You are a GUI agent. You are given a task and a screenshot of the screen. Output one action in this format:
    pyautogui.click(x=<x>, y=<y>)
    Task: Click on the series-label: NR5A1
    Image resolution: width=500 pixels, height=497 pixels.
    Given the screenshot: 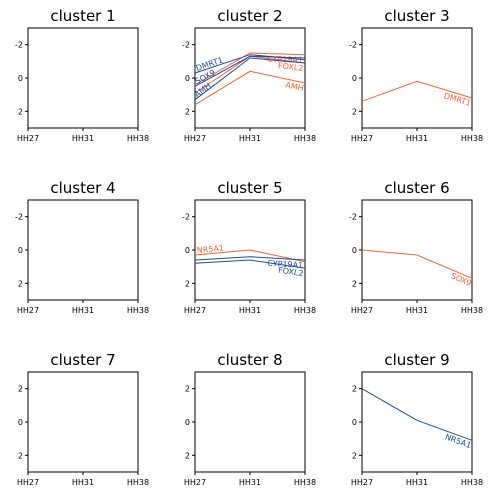 What is the action you would take?
    pyautogui.click(x=210, y=249)
    